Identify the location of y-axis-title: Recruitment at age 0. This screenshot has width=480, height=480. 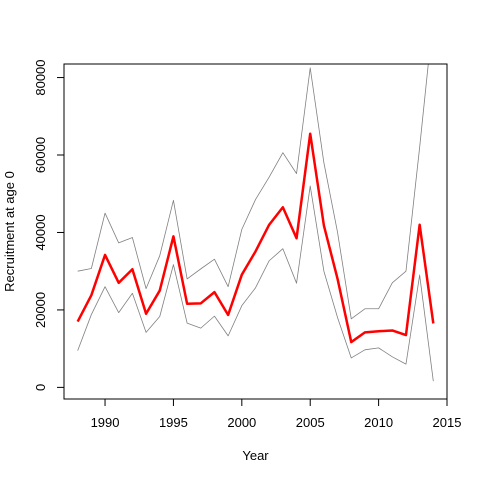
(9, 231).